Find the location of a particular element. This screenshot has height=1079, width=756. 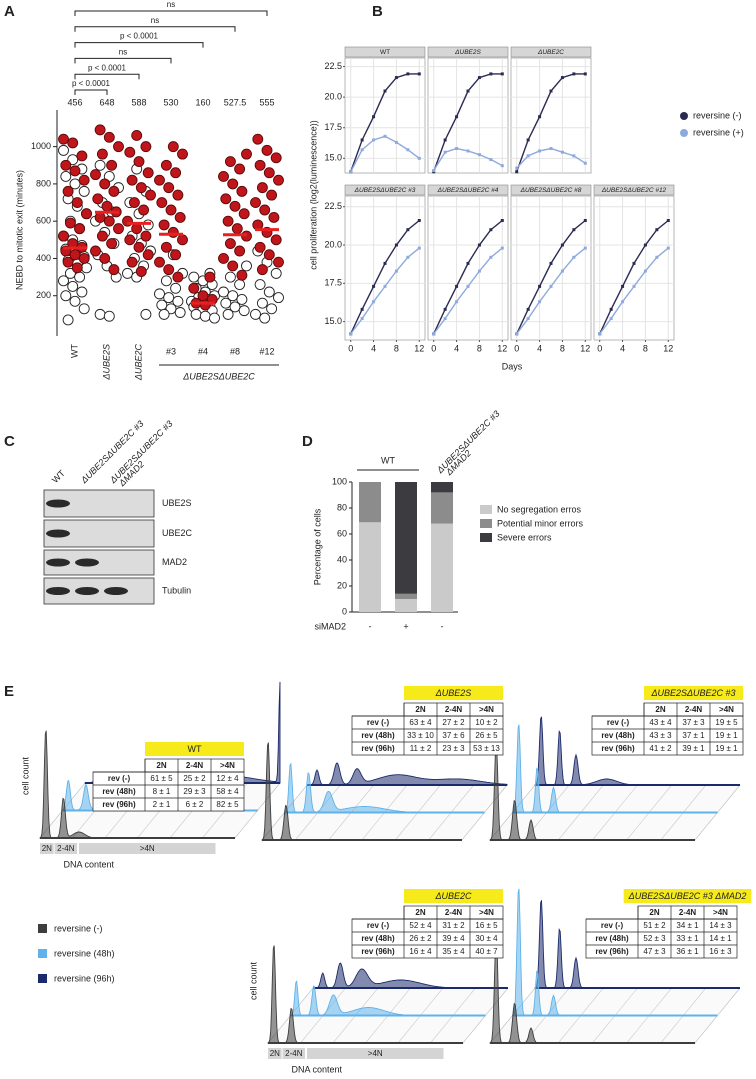

column-header: 2-4N is located at coordinates (195, 765).